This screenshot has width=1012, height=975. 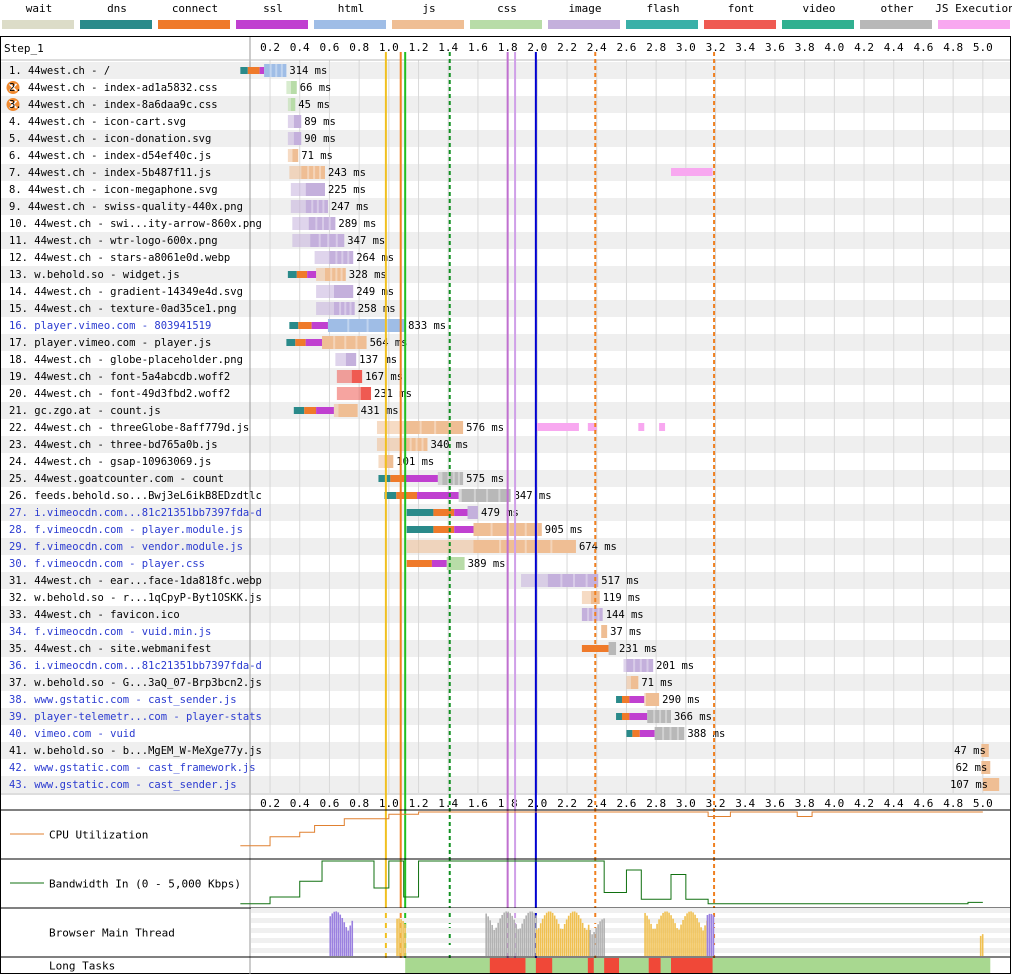 I want to click on x-tick-top: 1.0, so click(x=389, y=47).